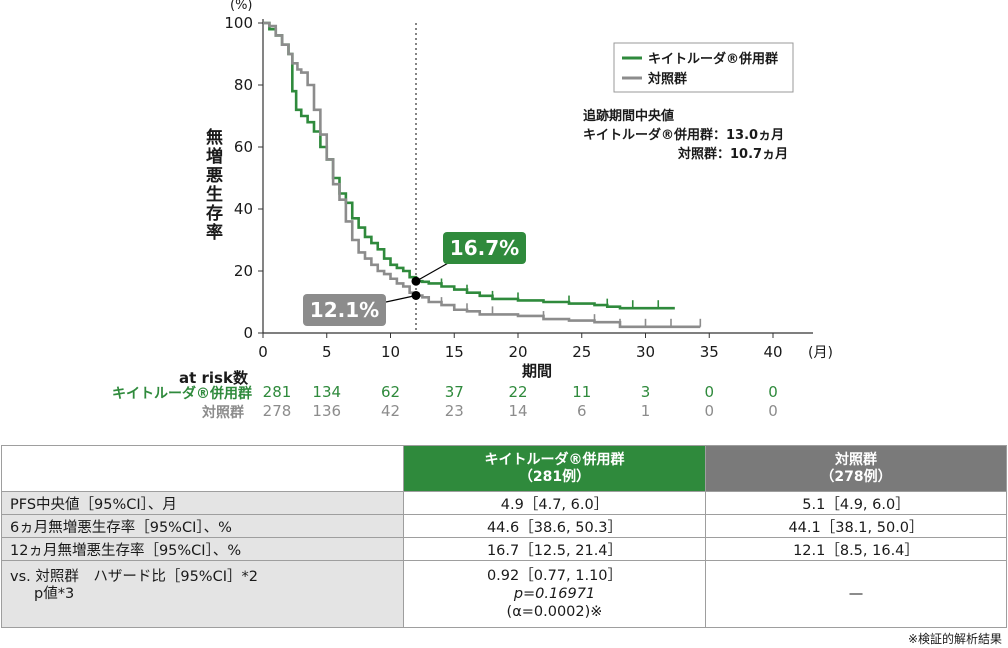 This screenshot has height=648, width=1008. I want to click on p-value: p=0.16971, so click(554, 594).